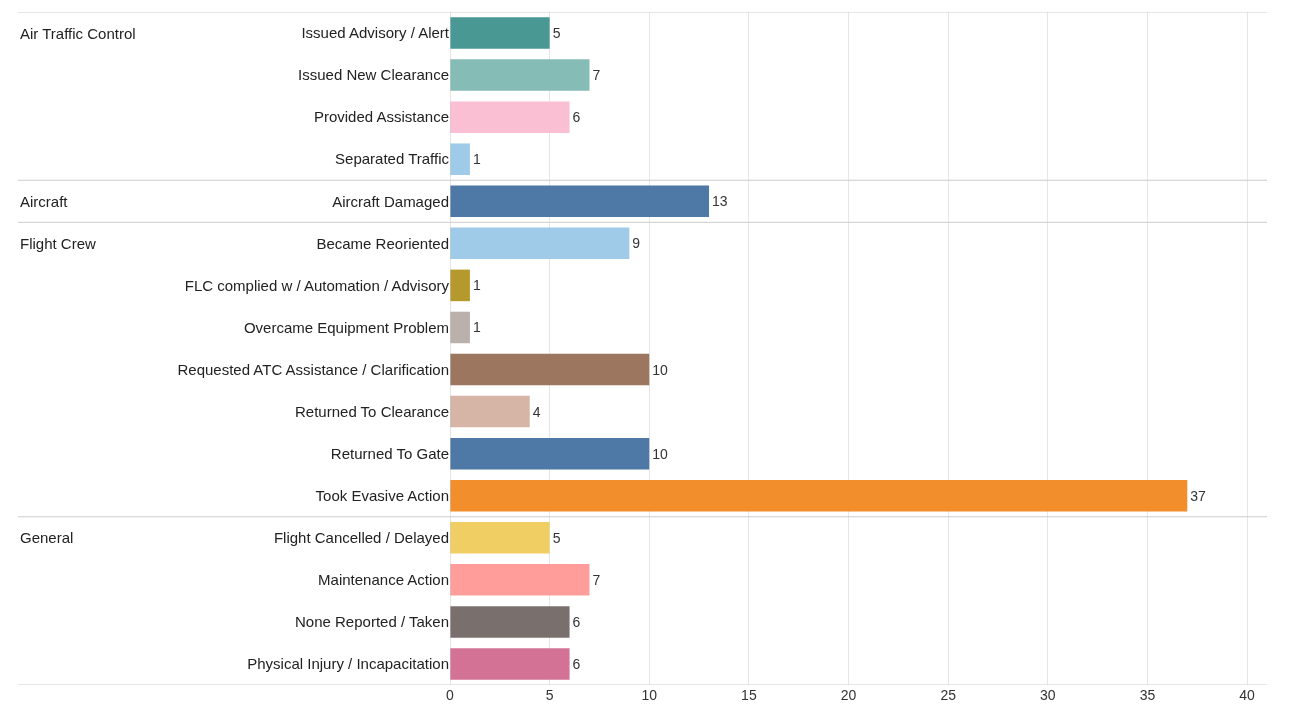 The image size is (1292, 715). Describe the element at coordinates (381, 117) in the screenshot. I see `y-tick-label: Provided Assistance` at that location.